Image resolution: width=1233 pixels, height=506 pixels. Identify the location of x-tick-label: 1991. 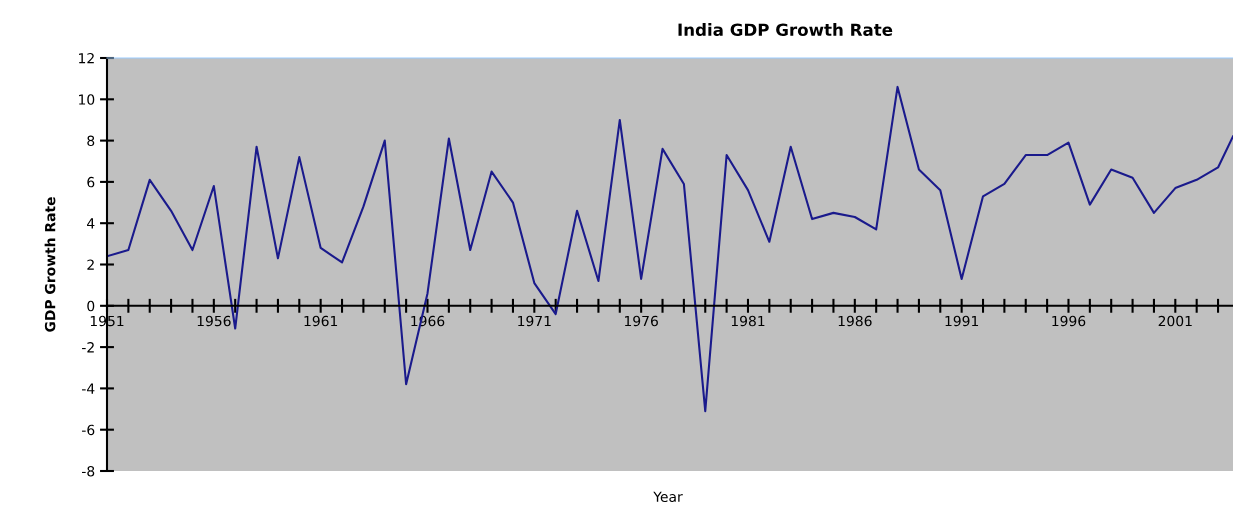
(962, 321).